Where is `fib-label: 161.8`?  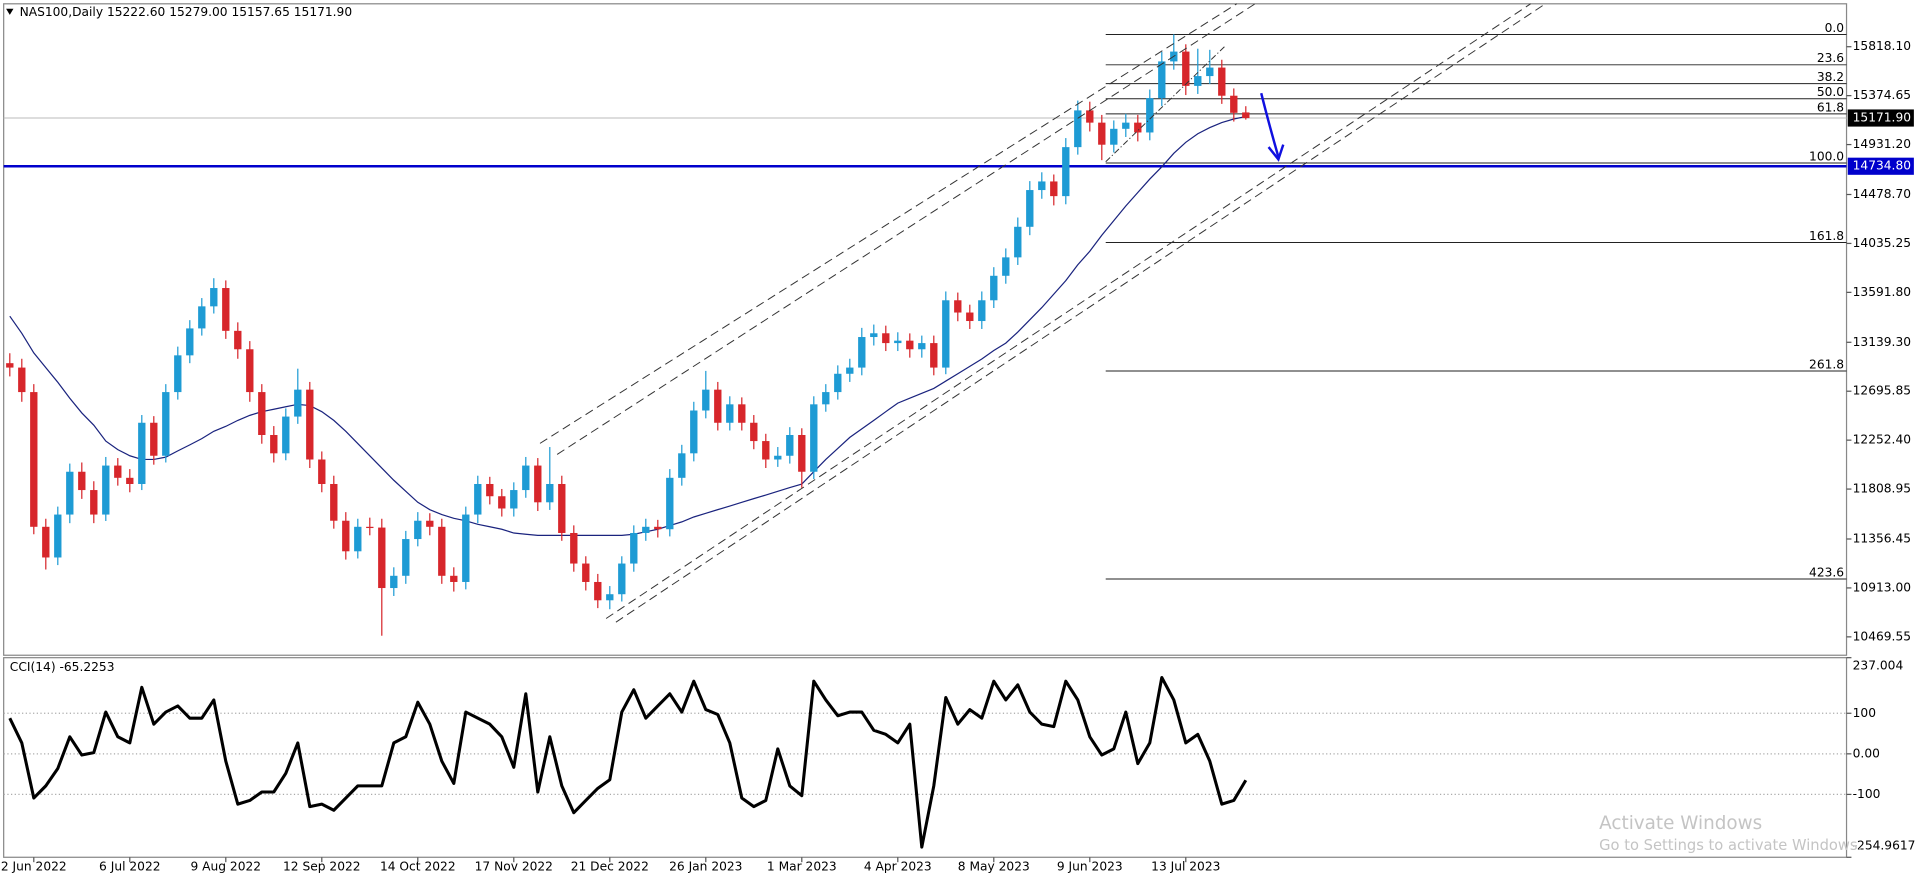
fib-label: 161.8 is located at coordinates (1826, 236).